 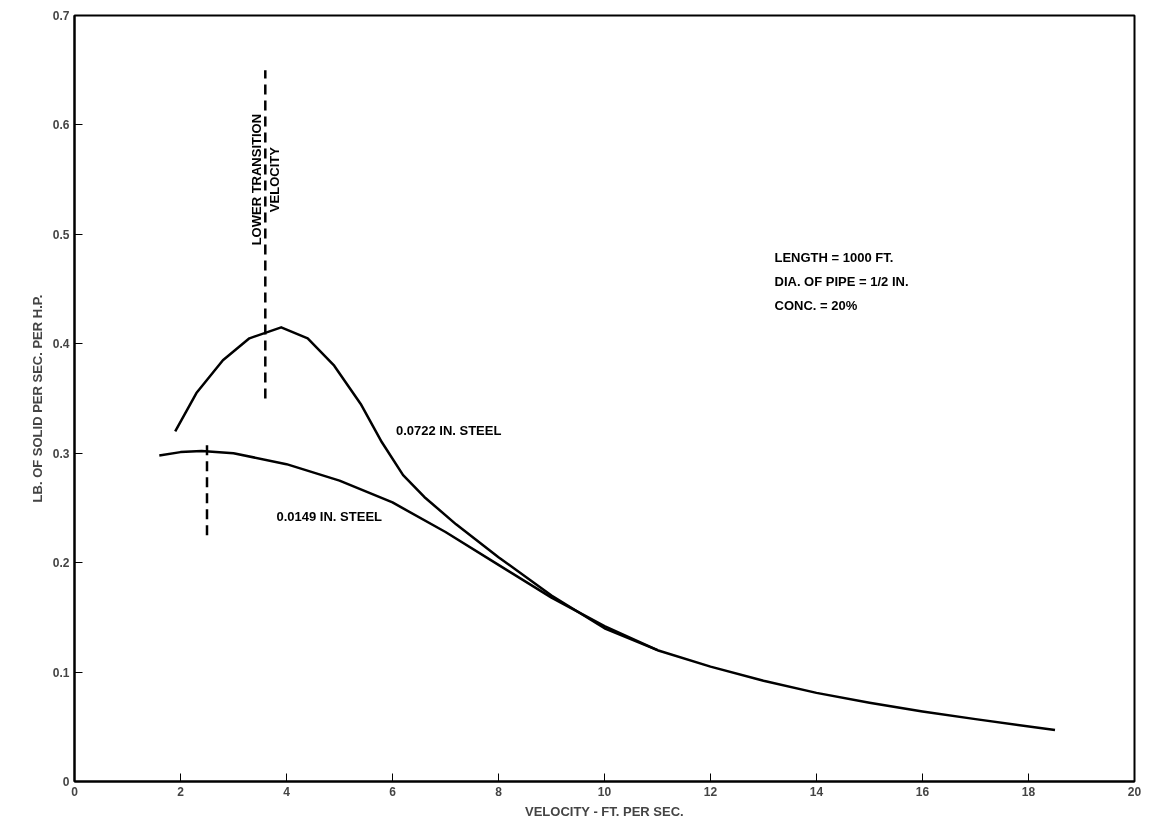 I want to click on x-tick-label: 16, so click(x=922, y=791).